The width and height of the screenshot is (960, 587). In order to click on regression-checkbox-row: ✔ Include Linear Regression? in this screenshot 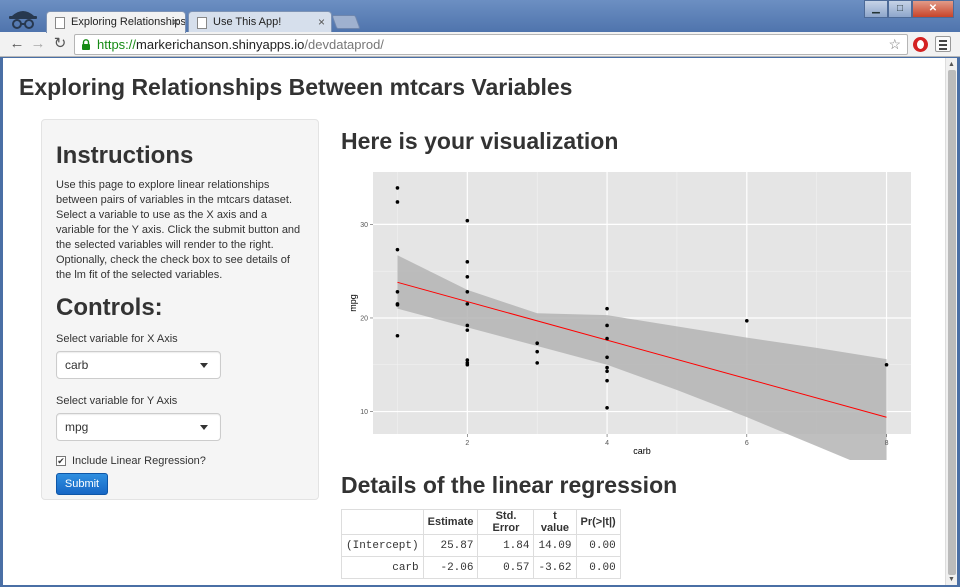, I will do `click(180, 461)`.